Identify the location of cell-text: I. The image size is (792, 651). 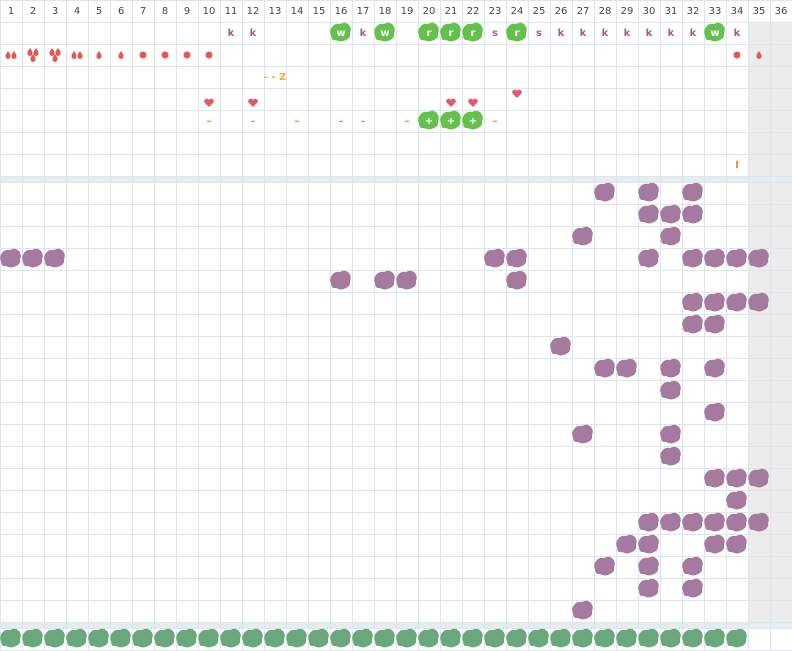
(737, 165).